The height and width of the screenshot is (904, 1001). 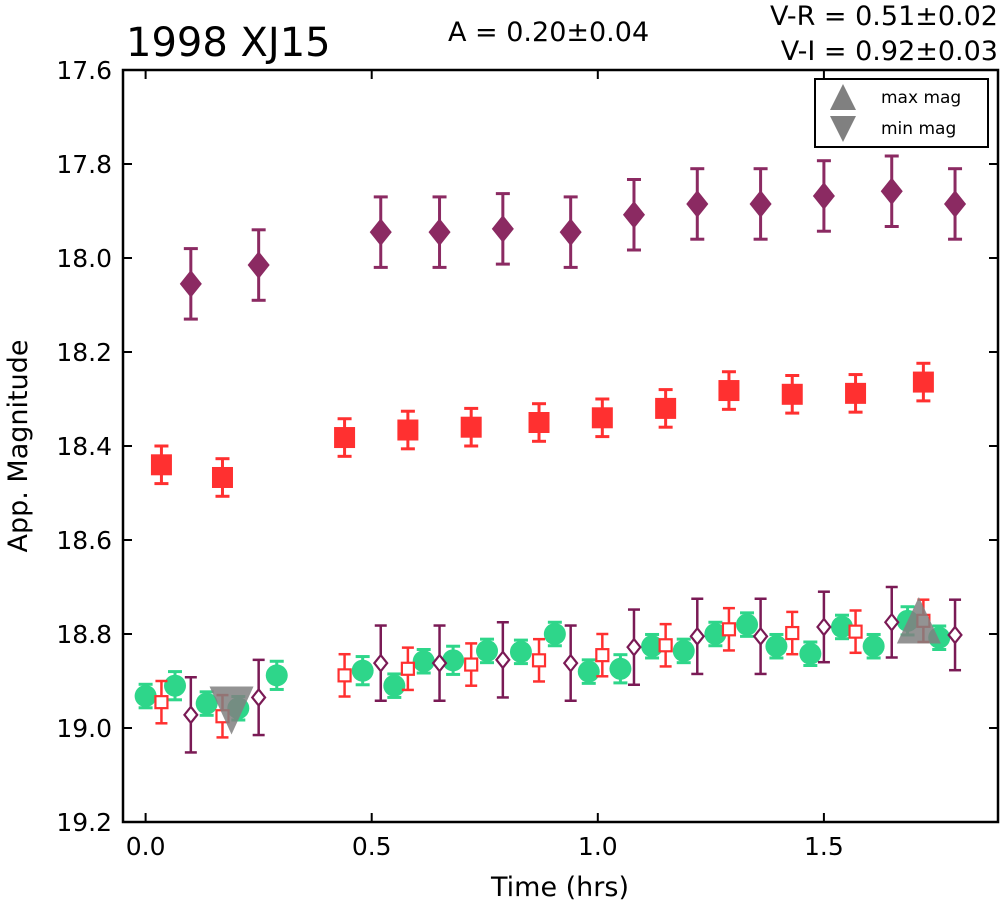 What do you see at coordinates (84, 258) in the screenshot?
I see `y-tick-label: 18.0` at bounding box center [84, 258].